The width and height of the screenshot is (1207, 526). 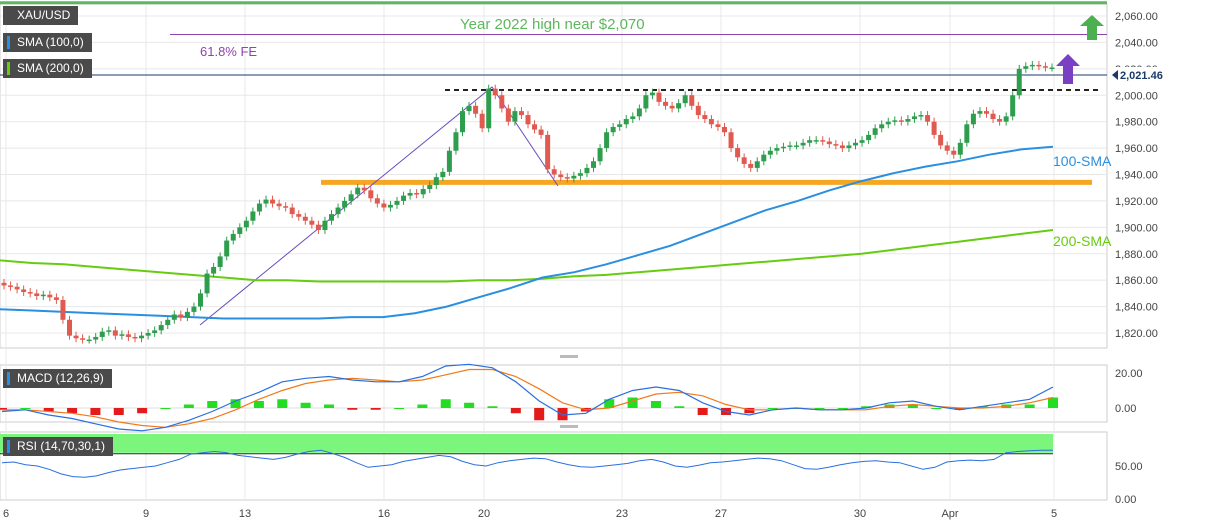 What do you see at coordinates (1141, 76) in the screenshot?
I see `last-price-label: 2,021.46` at bounding box center [1141, 76].